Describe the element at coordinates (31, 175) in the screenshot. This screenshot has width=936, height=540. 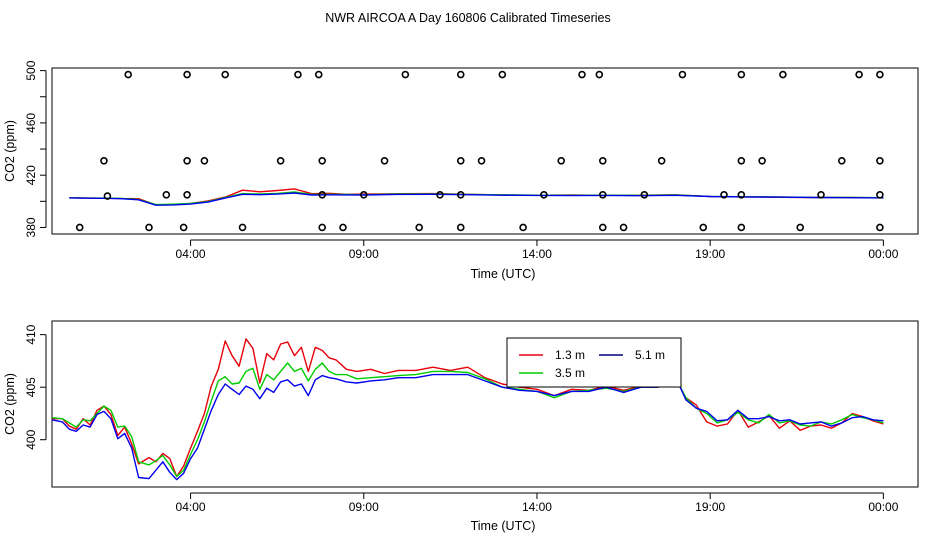
I see `y-tick-label: 420` at that location.